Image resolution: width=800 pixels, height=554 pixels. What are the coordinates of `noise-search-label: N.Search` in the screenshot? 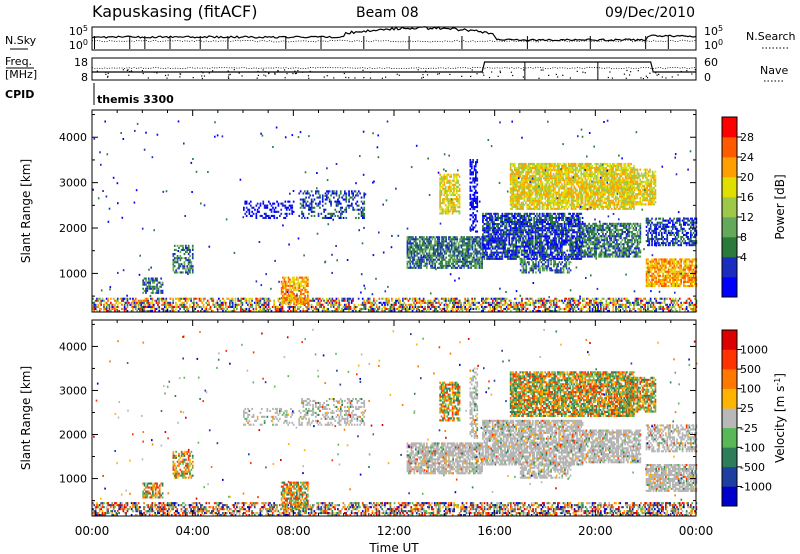 It's located at (771, 36).